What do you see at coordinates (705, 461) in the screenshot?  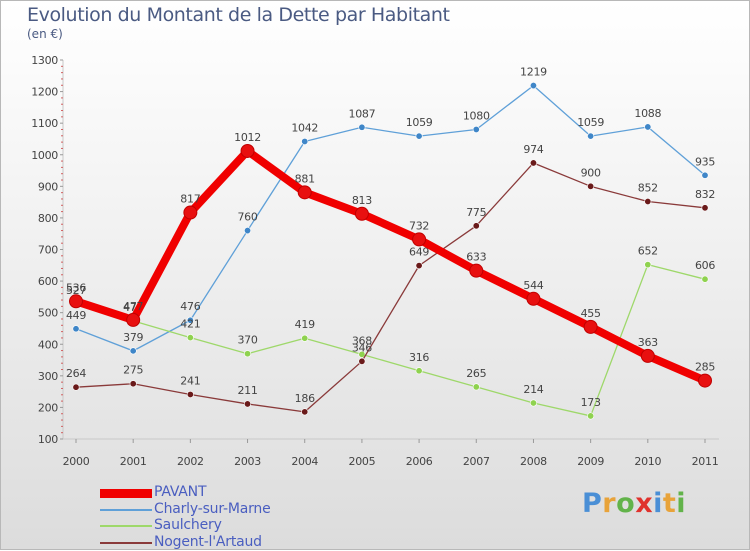 I see `x-tick-label: 2011` at bounding box center [705, 461].